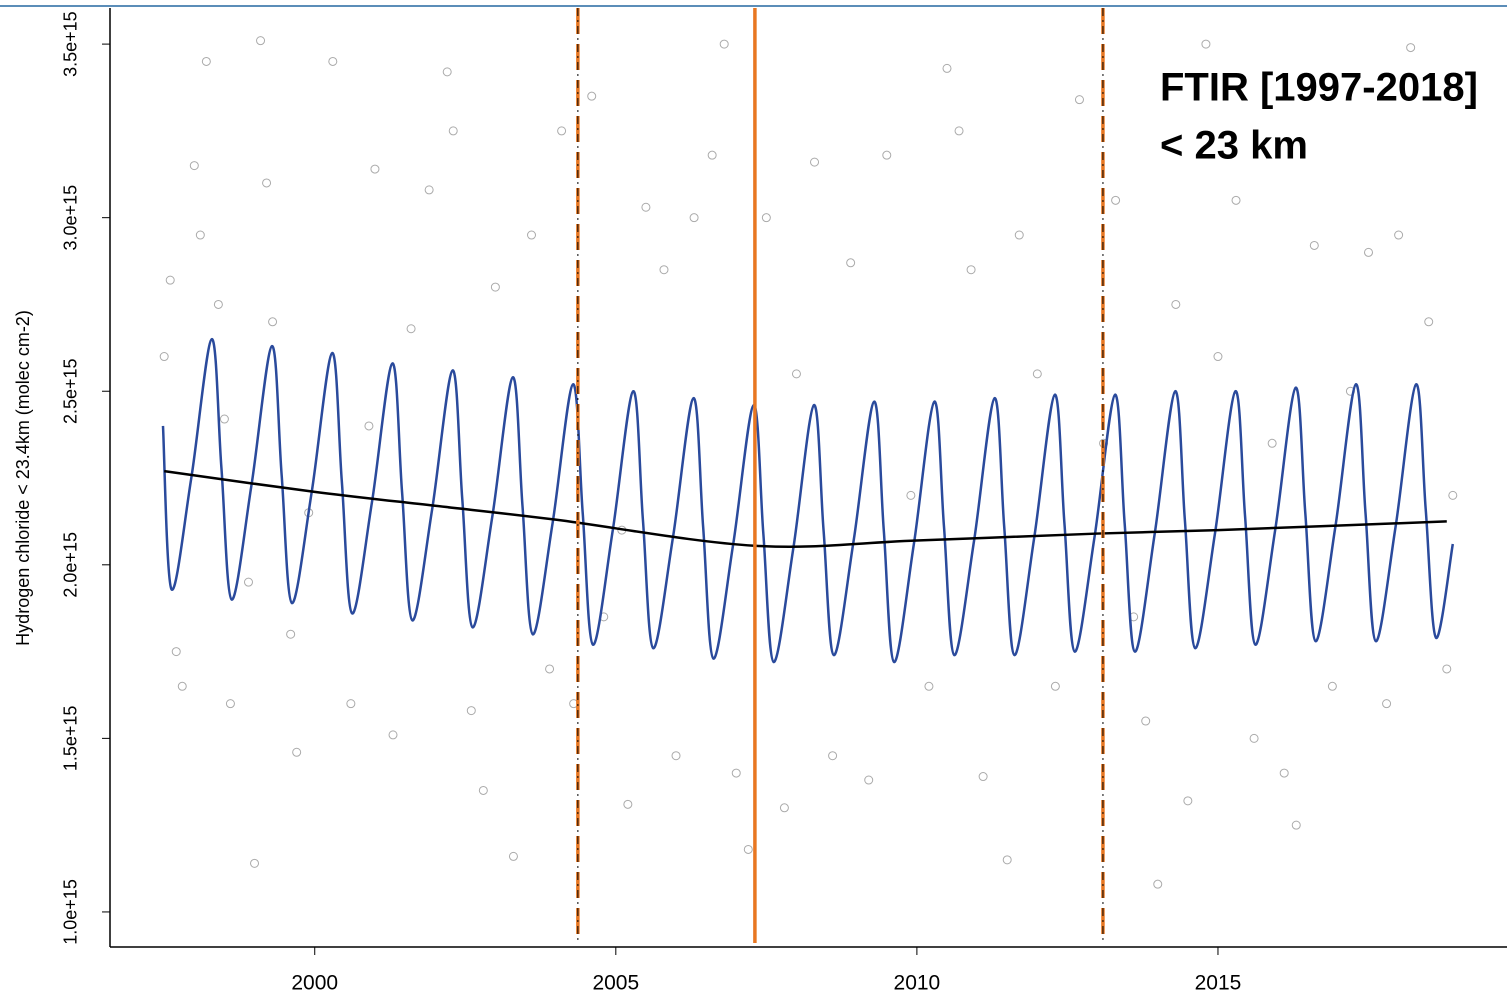  I want to click on annotation: FTIR [1997-2018], so click(1319, 88).